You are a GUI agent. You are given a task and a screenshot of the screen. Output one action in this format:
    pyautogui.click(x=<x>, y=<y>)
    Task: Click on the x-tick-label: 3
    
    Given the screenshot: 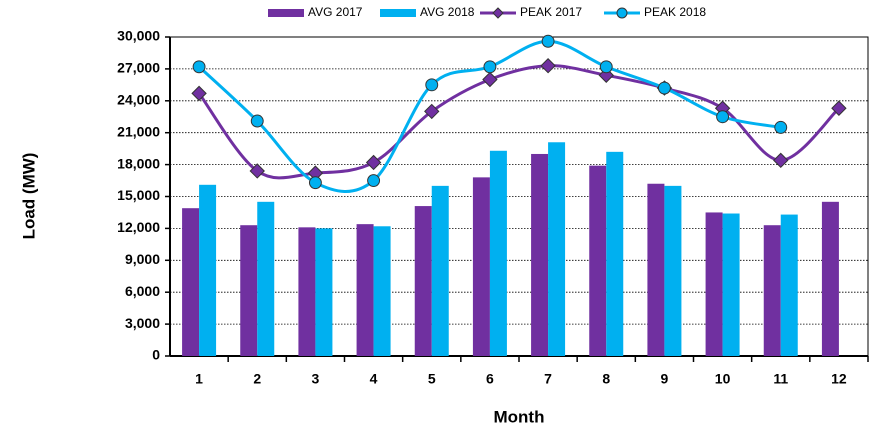 What is the action you would take?
    pyautogui.click(x=316, y=379)
    